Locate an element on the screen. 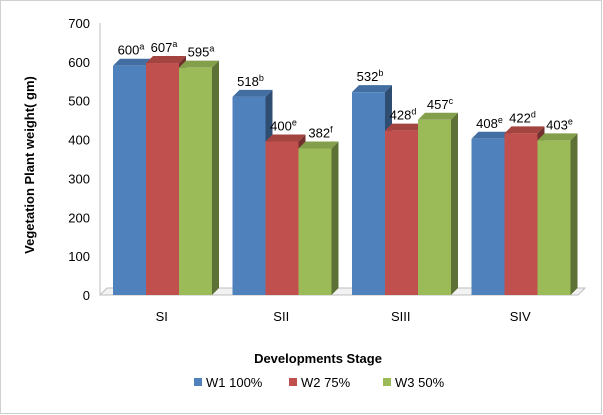 This screenshot has width=603, height=415. x-tick-label: SIII is located at coordinates (401, 316).